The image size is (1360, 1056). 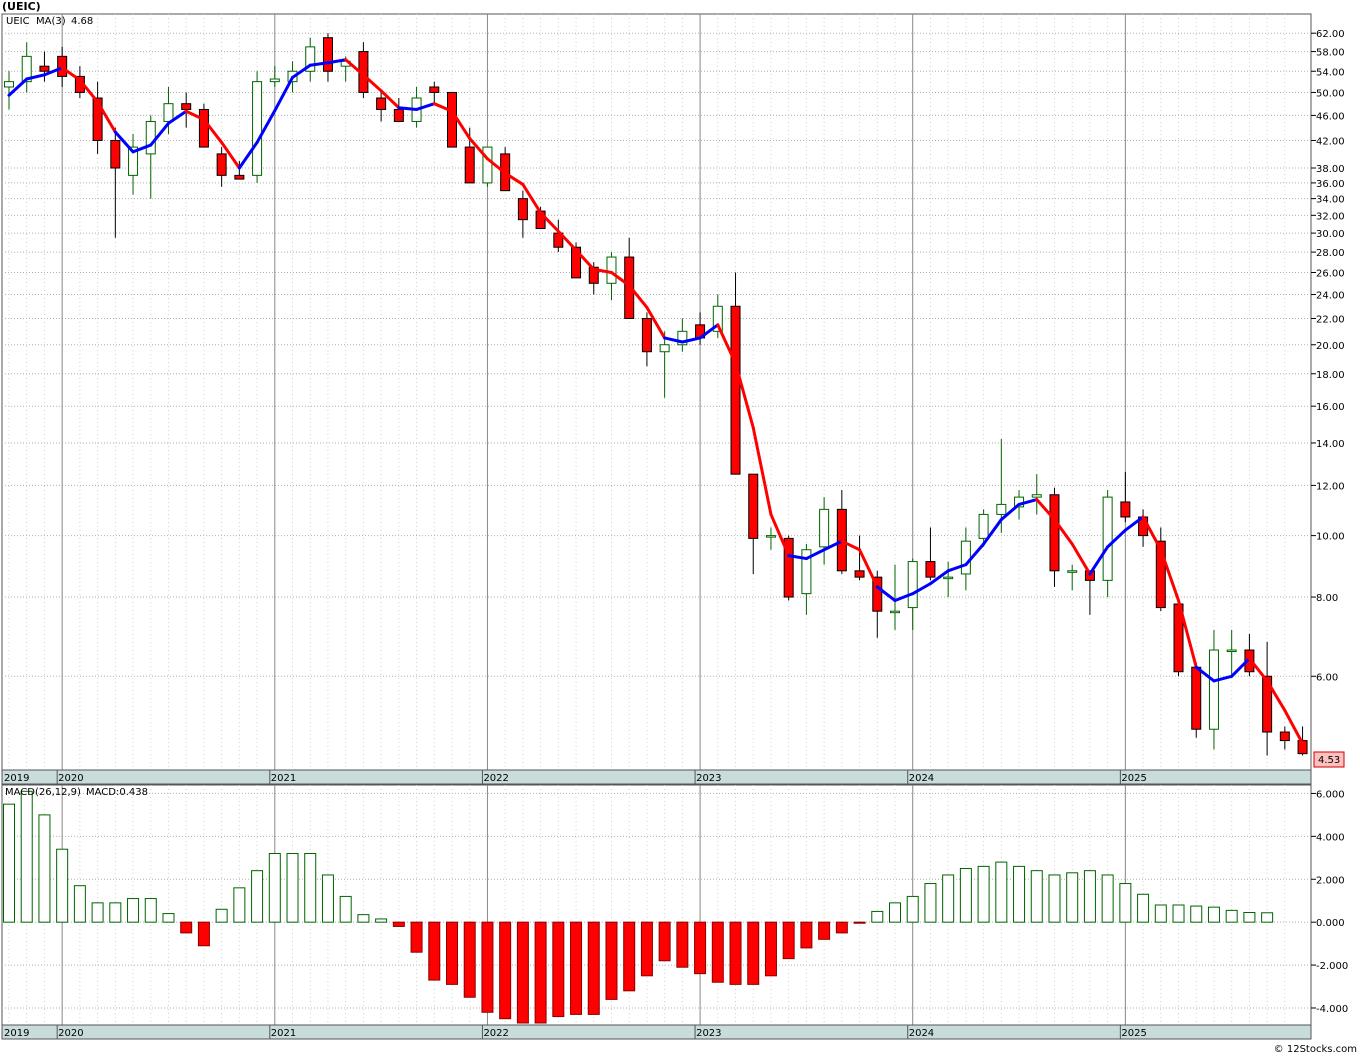 What do you see at coordinates (1330, 116) in the screenshot?
I see `price-tick-label: 46.00` at bounding box center [1330, 116].